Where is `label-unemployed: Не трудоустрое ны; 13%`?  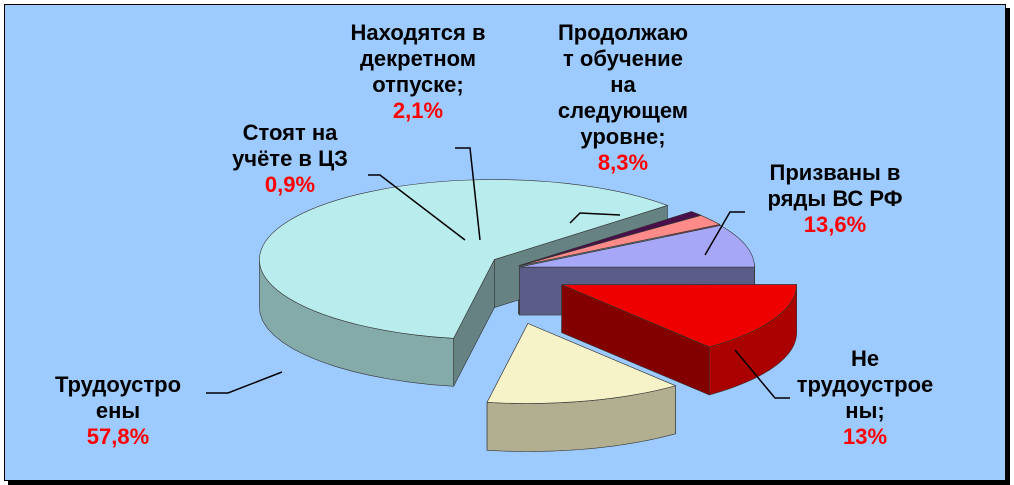 label-unemployed: Не трудоустрое ны; 13% is located at coordinates (865, 398).